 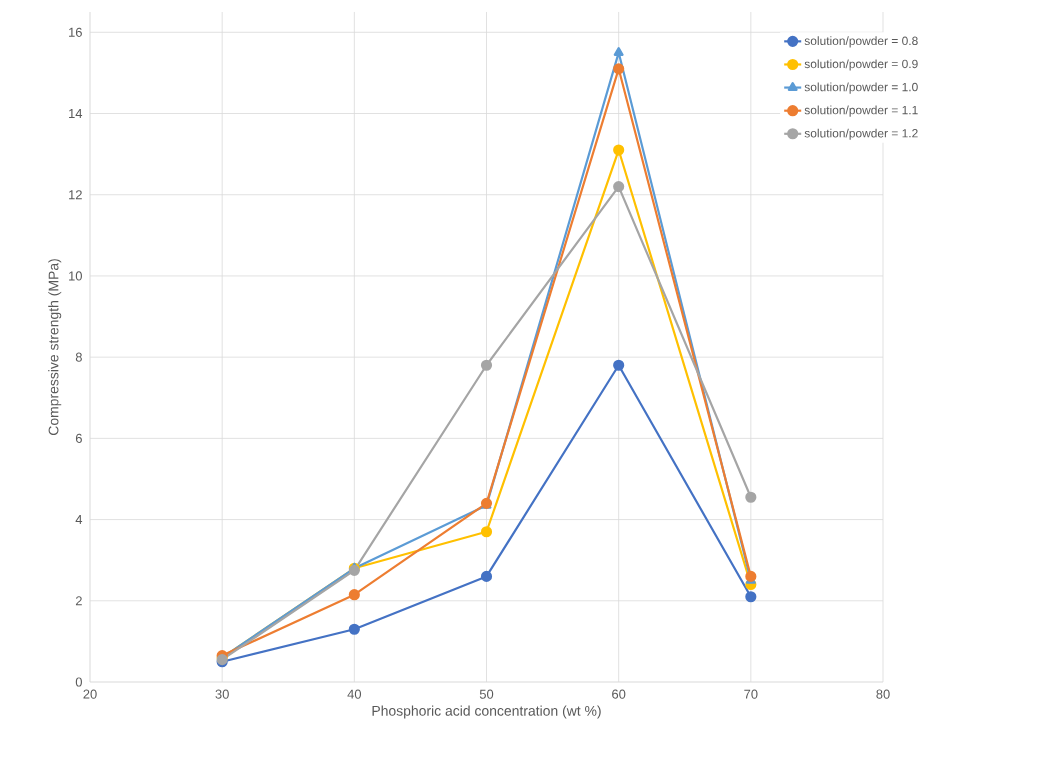 What do you see at coordinates (486, 694) in the screenshot?
I see `x-tick-label: 50` at bounding box center [486, 694].